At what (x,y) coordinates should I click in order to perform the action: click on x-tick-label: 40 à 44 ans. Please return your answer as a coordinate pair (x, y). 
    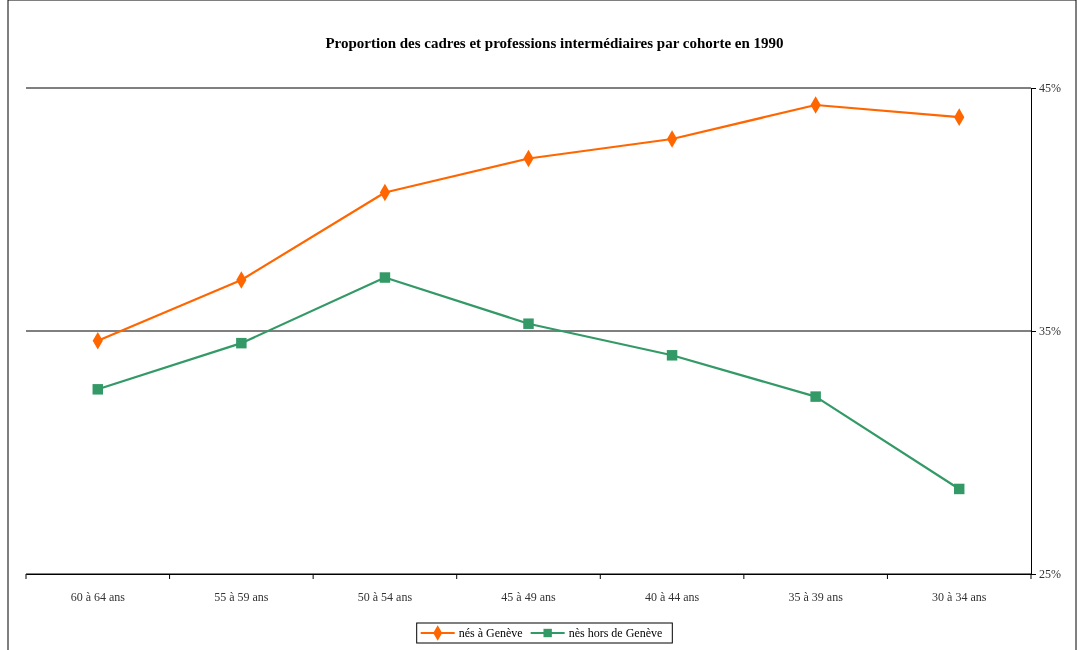
    Looking at the image, I should click on (672, 596).